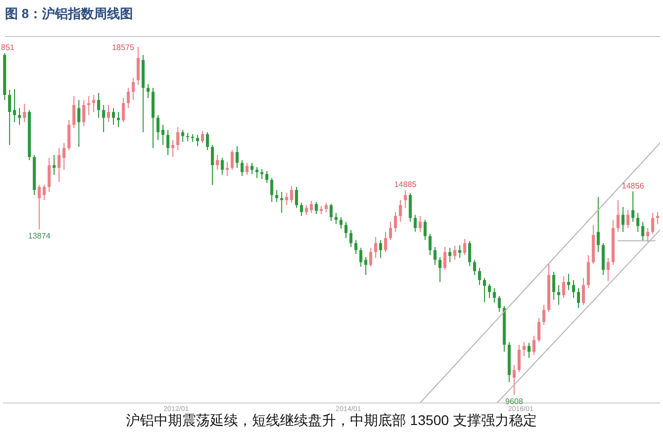 Image resolution: width=663 pixels, height=439 pixels. What do you see at coordinates (69, 14) in the screenshot?
I see `chart-title: 图 8：沪铝指数周线图` at bounding box center [69, 14].